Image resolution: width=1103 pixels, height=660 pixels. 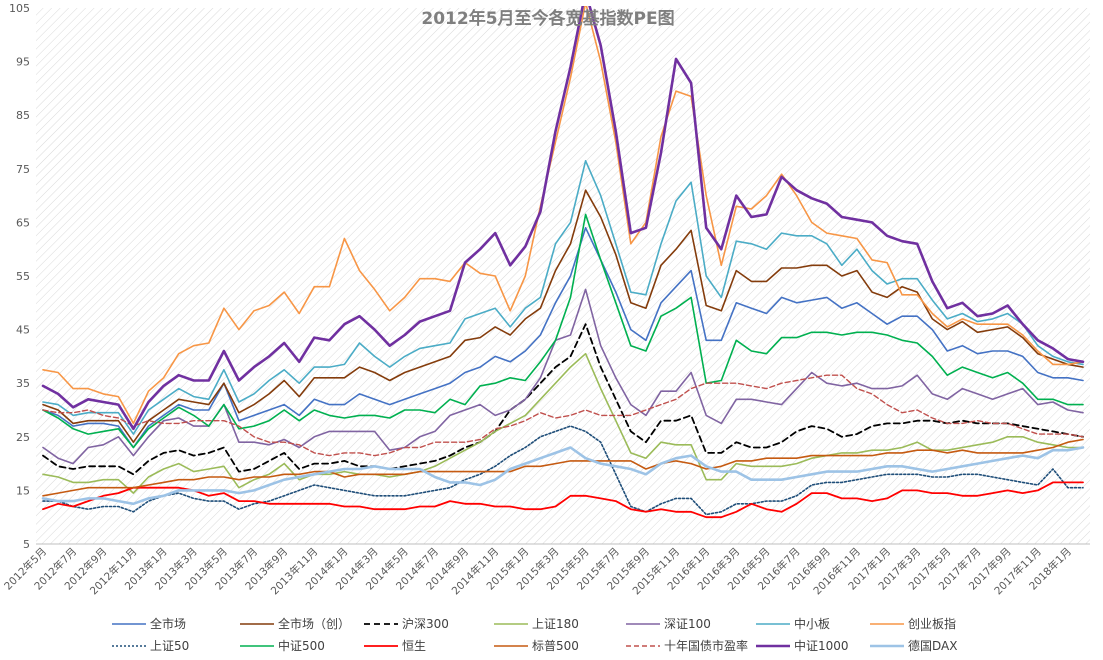 I want to click on y-tick-label: 85, so click(x=23, y=115).